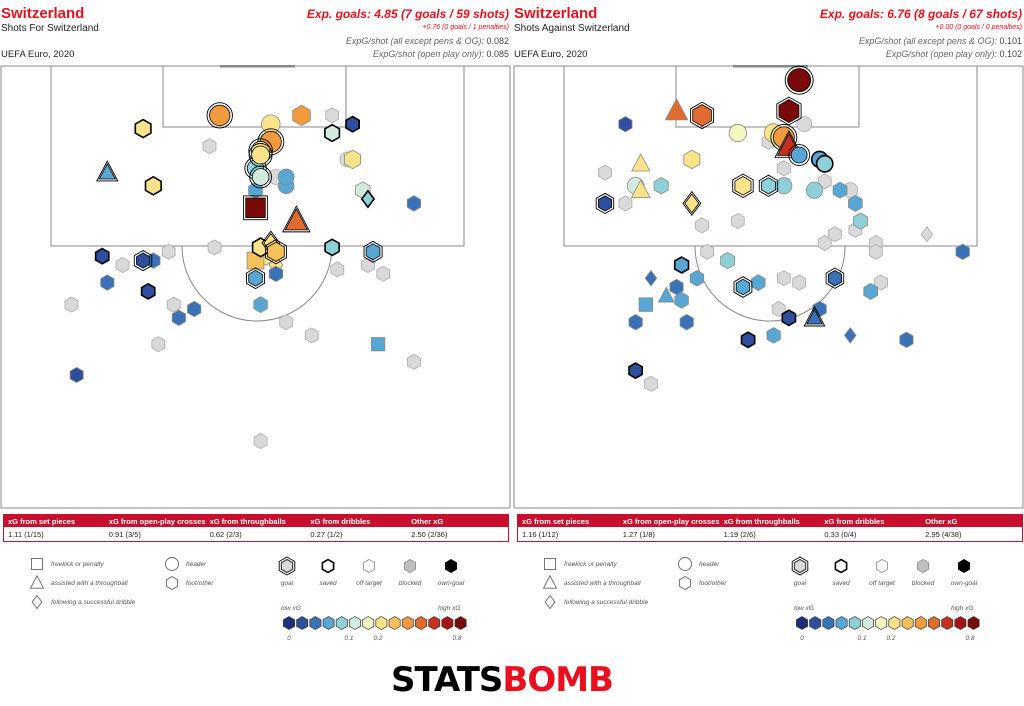 The height and width of the screenshot is (706, 1024). What do you see at coordinates (941, 54) in the screenshot?
I see `expg-shot-open-label: ExpG/shot (open play only):` at bounding box center [941, 54].